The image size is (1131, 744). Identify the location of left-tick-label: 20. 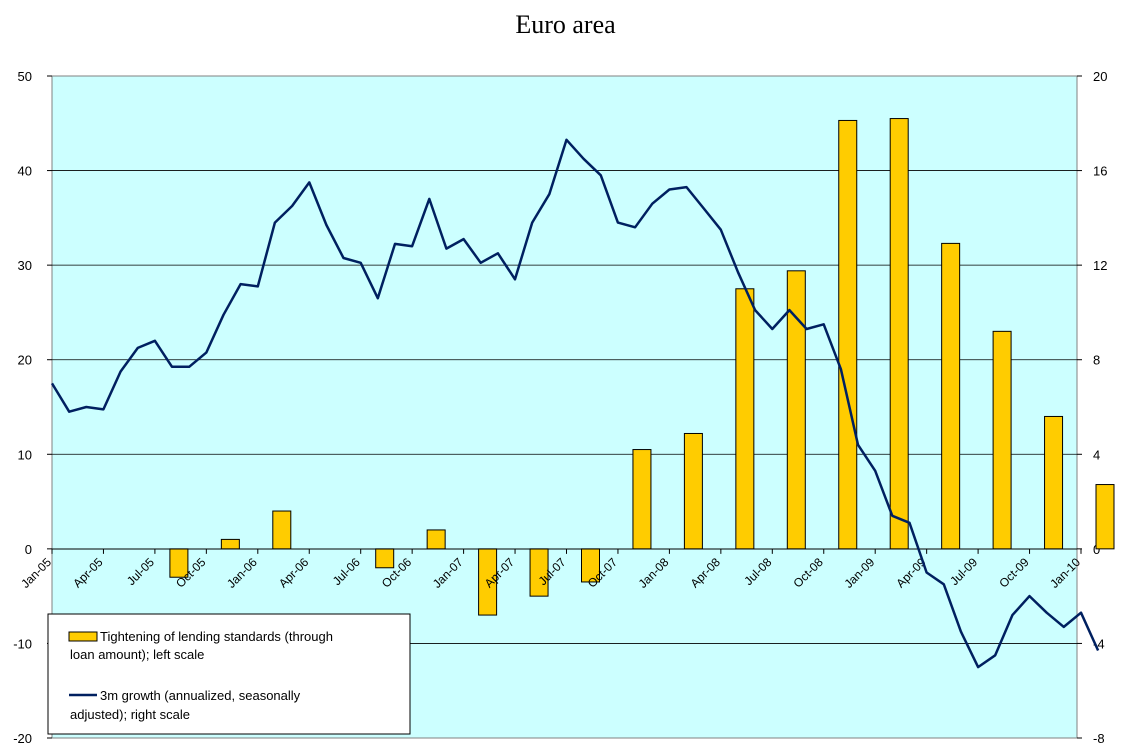
(25, 360).